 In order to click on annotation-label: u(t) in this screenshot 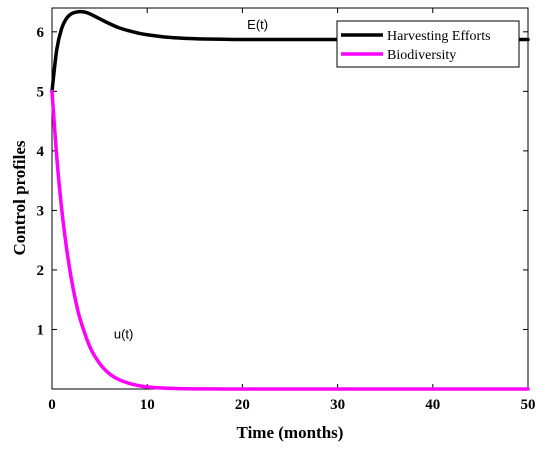, I will do `click(124, 333)`.